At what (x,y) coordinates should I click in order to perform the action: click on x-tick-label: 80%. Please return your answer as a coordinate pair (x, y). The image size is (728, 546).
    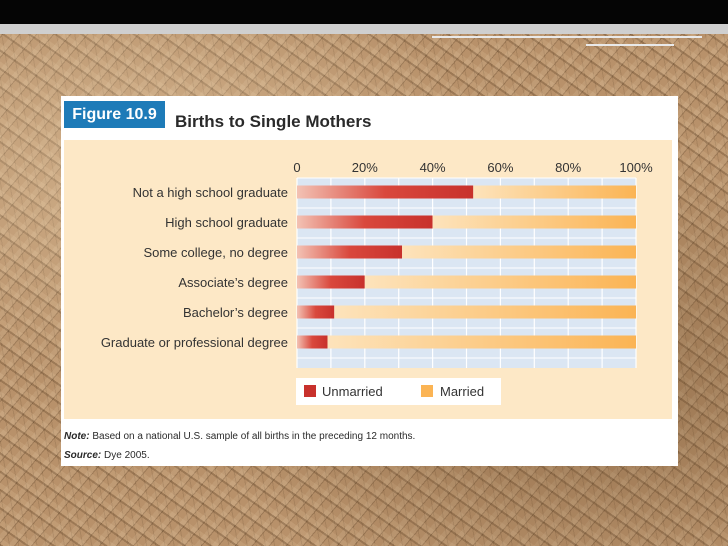
    Looking at the image, I should click on (568, 167).